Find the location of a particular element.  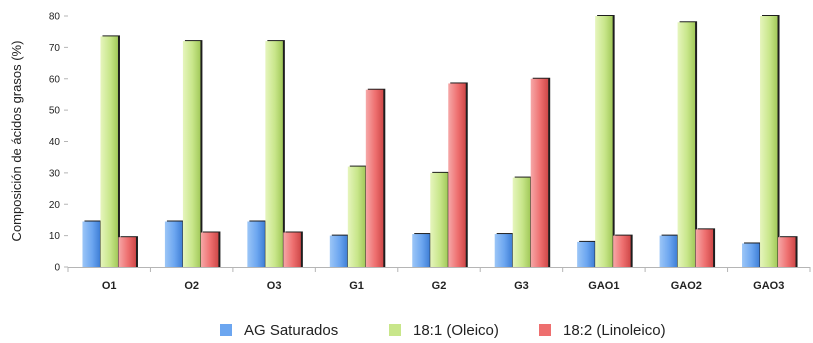

x-tick-label: G3 is located at coordinates (521, 286).